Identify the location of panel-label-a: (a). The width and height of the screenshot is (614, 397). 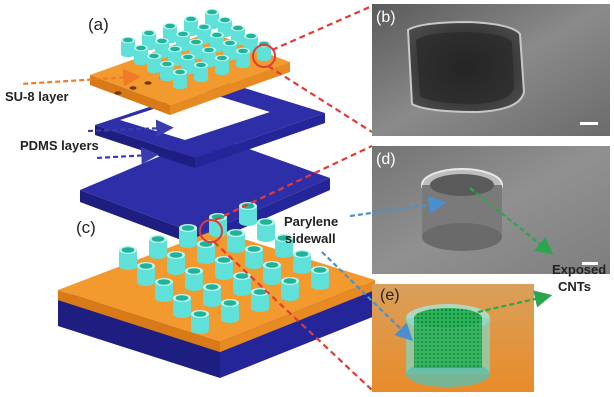
(98, 24).